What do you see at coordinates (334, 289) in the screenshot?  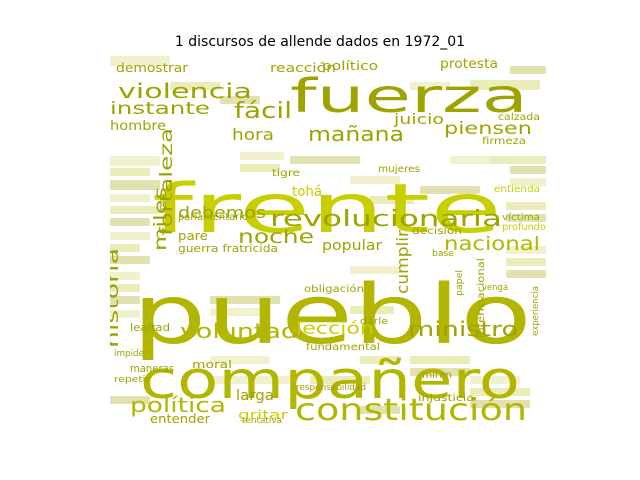 I see `cloud-word: obligación` at bounding box center [334, 289].